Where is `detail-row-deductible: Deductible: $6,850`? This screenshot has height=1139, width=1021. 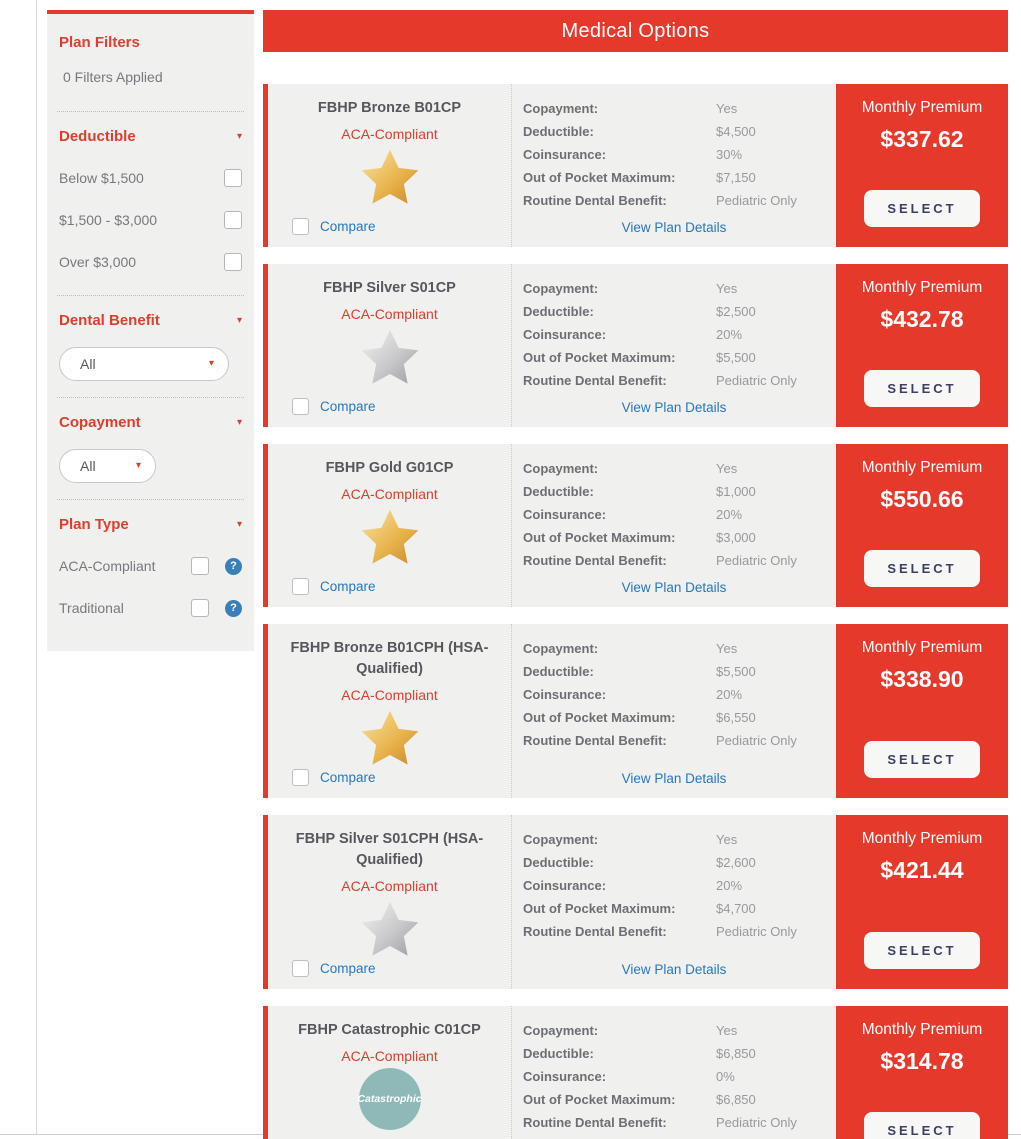
detail-row-deductible: Deductible: $6,850 is located at coordinates (679, 1053).